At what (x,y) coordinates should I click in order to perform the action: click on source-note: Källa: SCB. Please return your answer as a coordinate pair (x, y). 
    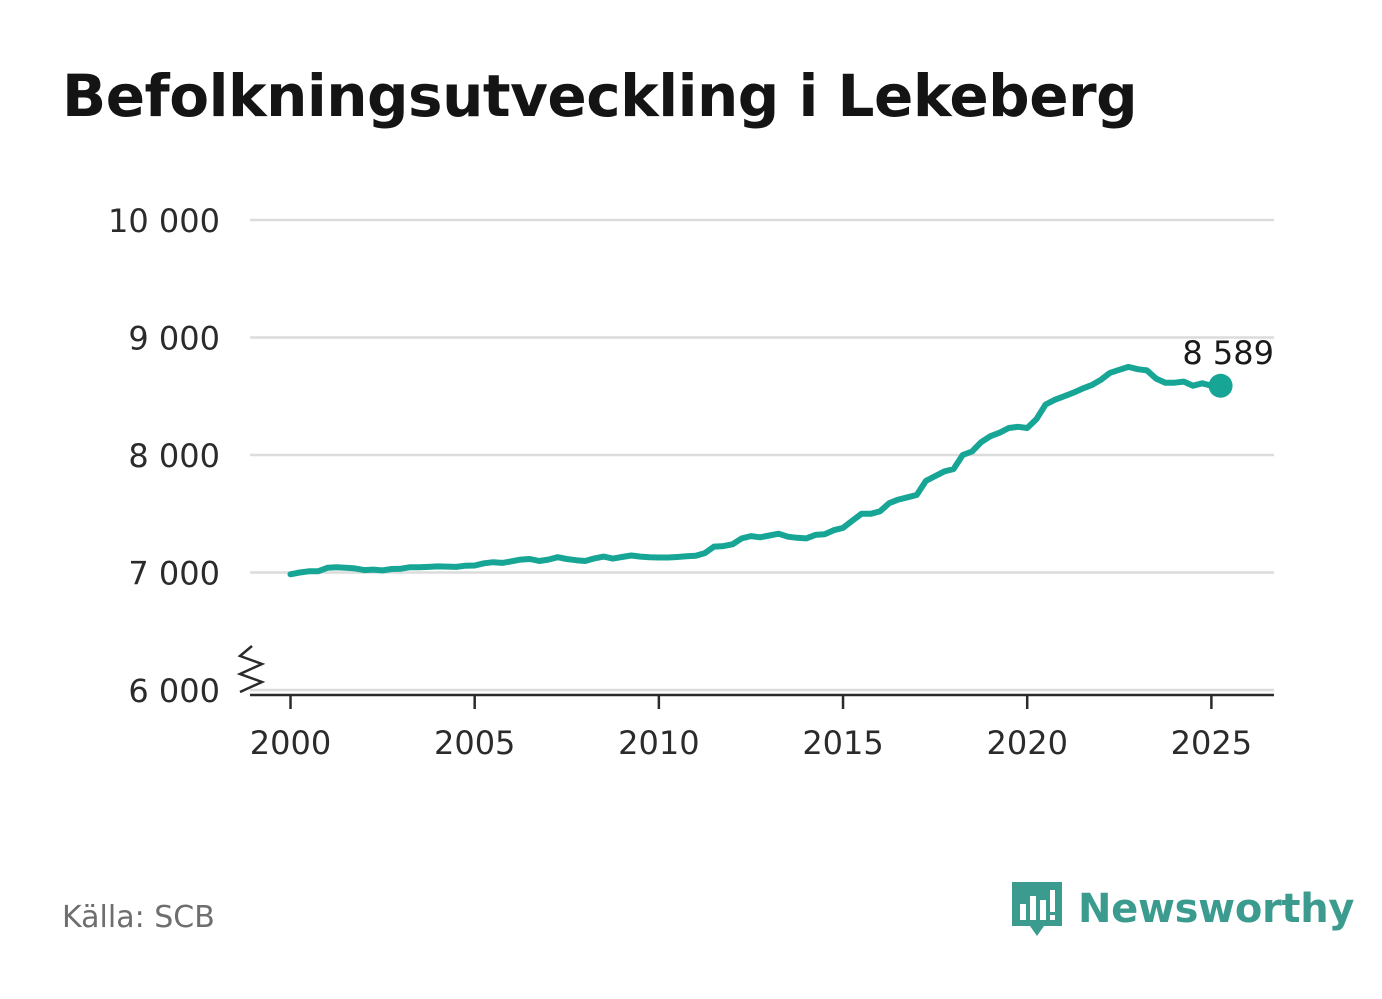
    Looking at the image, I should click on (138, 917).